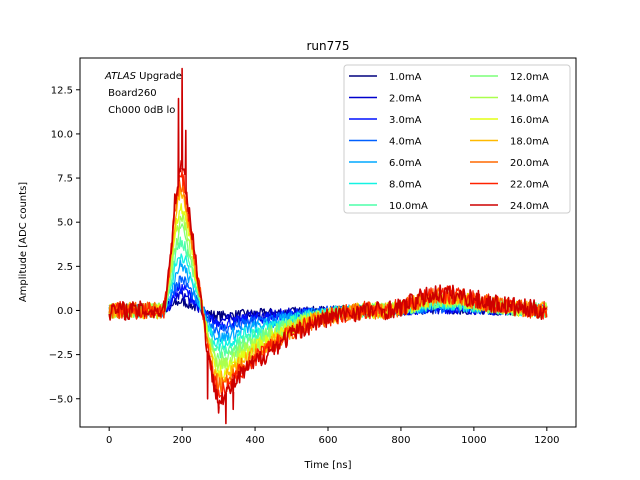 The width and height of the screenshot is (640, 480). Describe the element at coordinates (120, 76) in the screenshot. I see `annotation-atlas: ATLAS` at that location.